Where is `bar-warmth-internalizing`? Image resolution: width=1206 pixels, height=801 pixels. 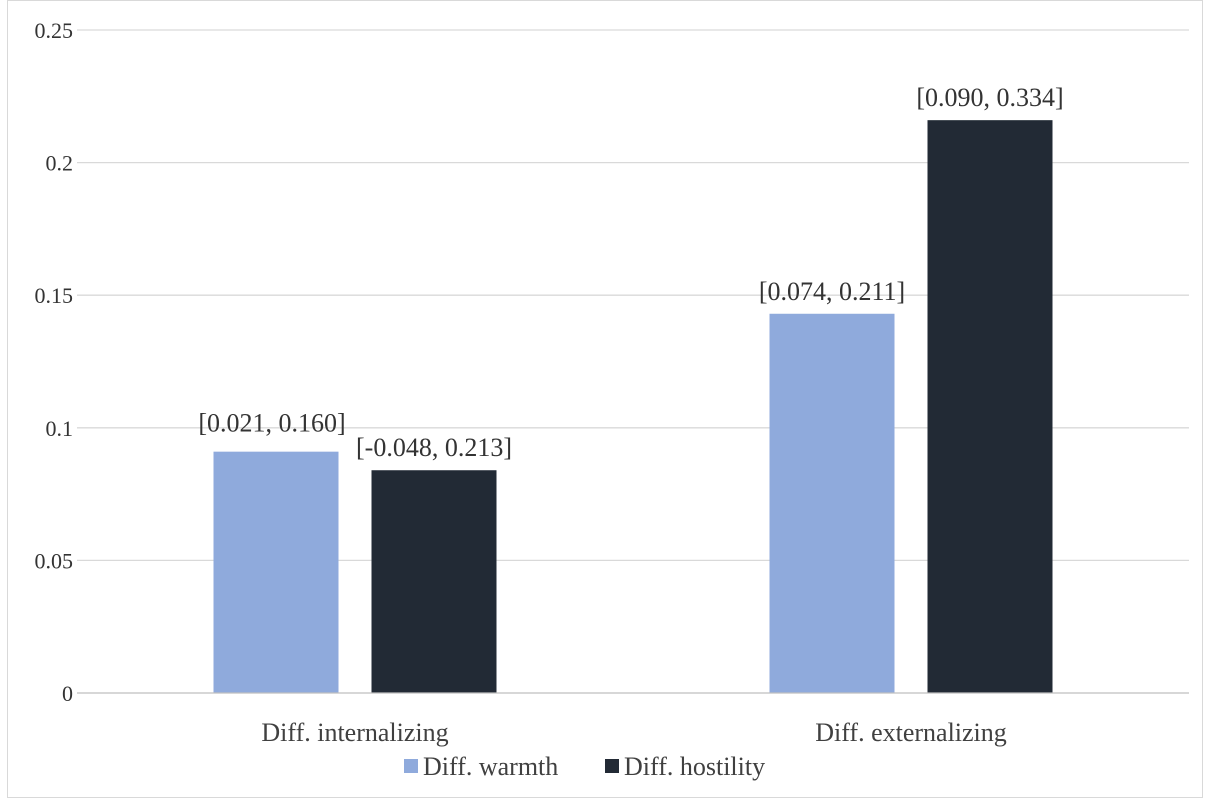
bar-warmth-internalizing is located at coordinates (276, 572).